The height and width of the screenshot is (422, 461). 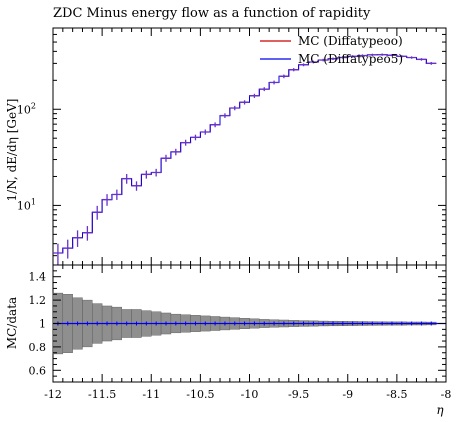 What do you see at coordinates (53, 394) in the screenshot?
I see `x-tick-label: -12` at bounding box center [53, 394].